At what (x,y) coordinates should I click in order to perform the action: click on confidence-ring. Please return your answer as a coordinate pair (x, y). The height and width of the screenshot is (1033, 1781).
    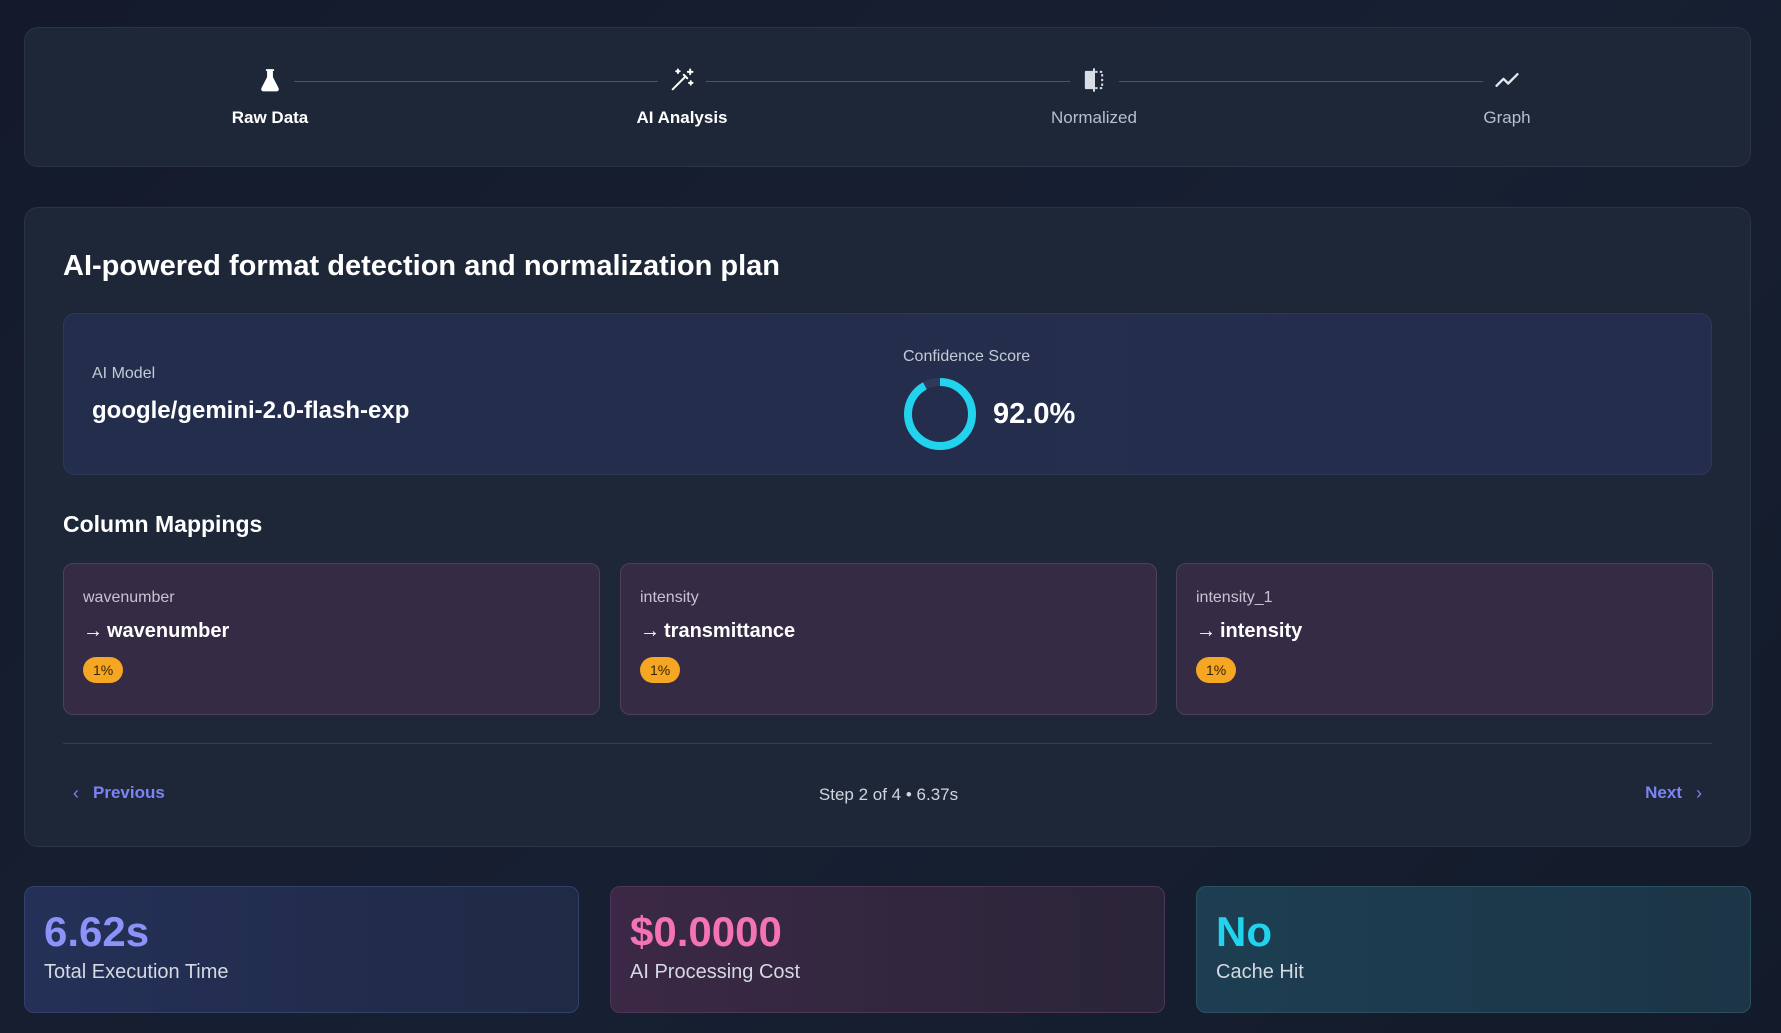
    Looking at the image, I should click on (940, 414).